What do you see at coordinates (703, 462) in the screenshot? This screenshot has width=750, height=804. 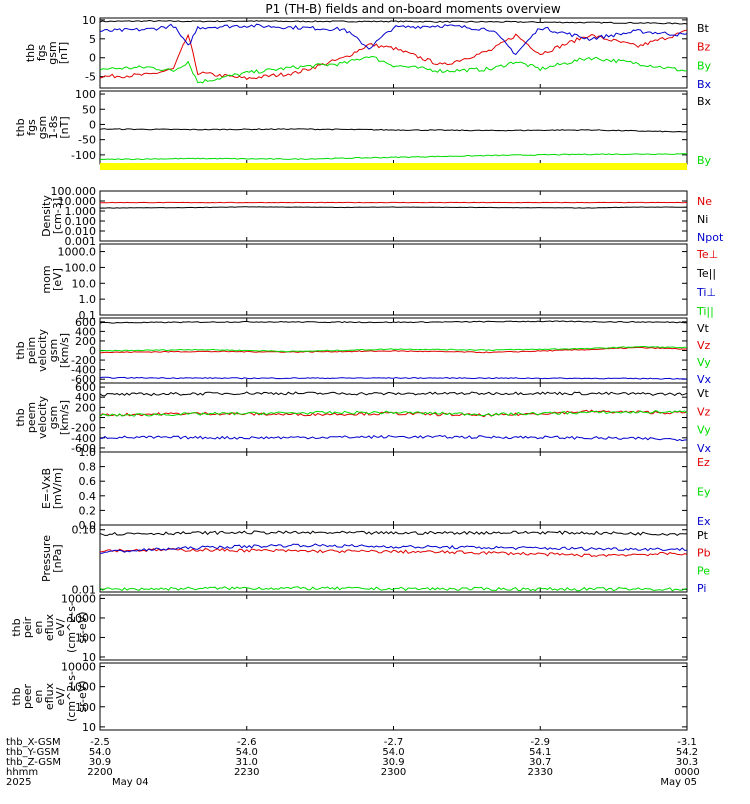 I see `legend-entry: Ez` at bounding box center [703, 462].